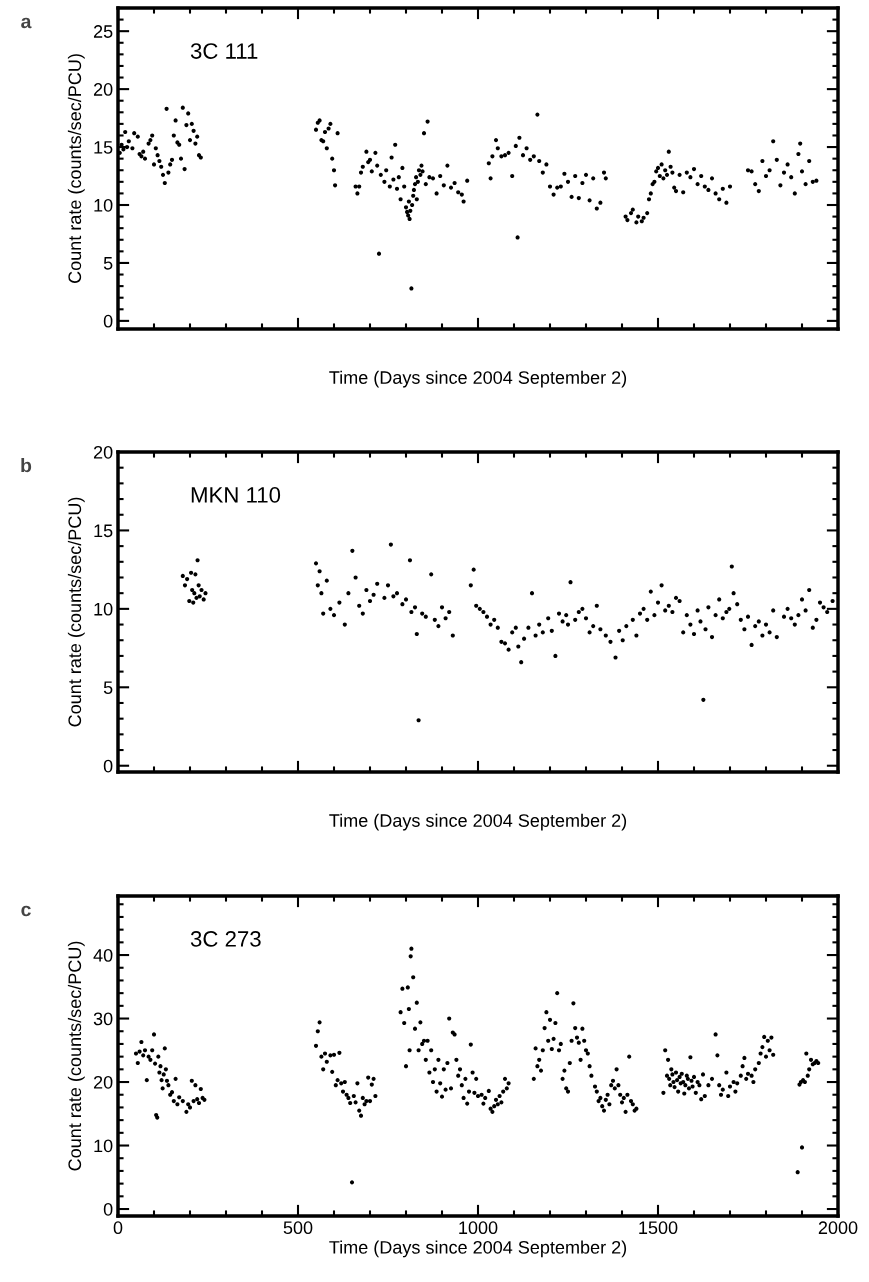 This screenshot has width=869, height=1282. I want to click on text: a, so click(26, 23).